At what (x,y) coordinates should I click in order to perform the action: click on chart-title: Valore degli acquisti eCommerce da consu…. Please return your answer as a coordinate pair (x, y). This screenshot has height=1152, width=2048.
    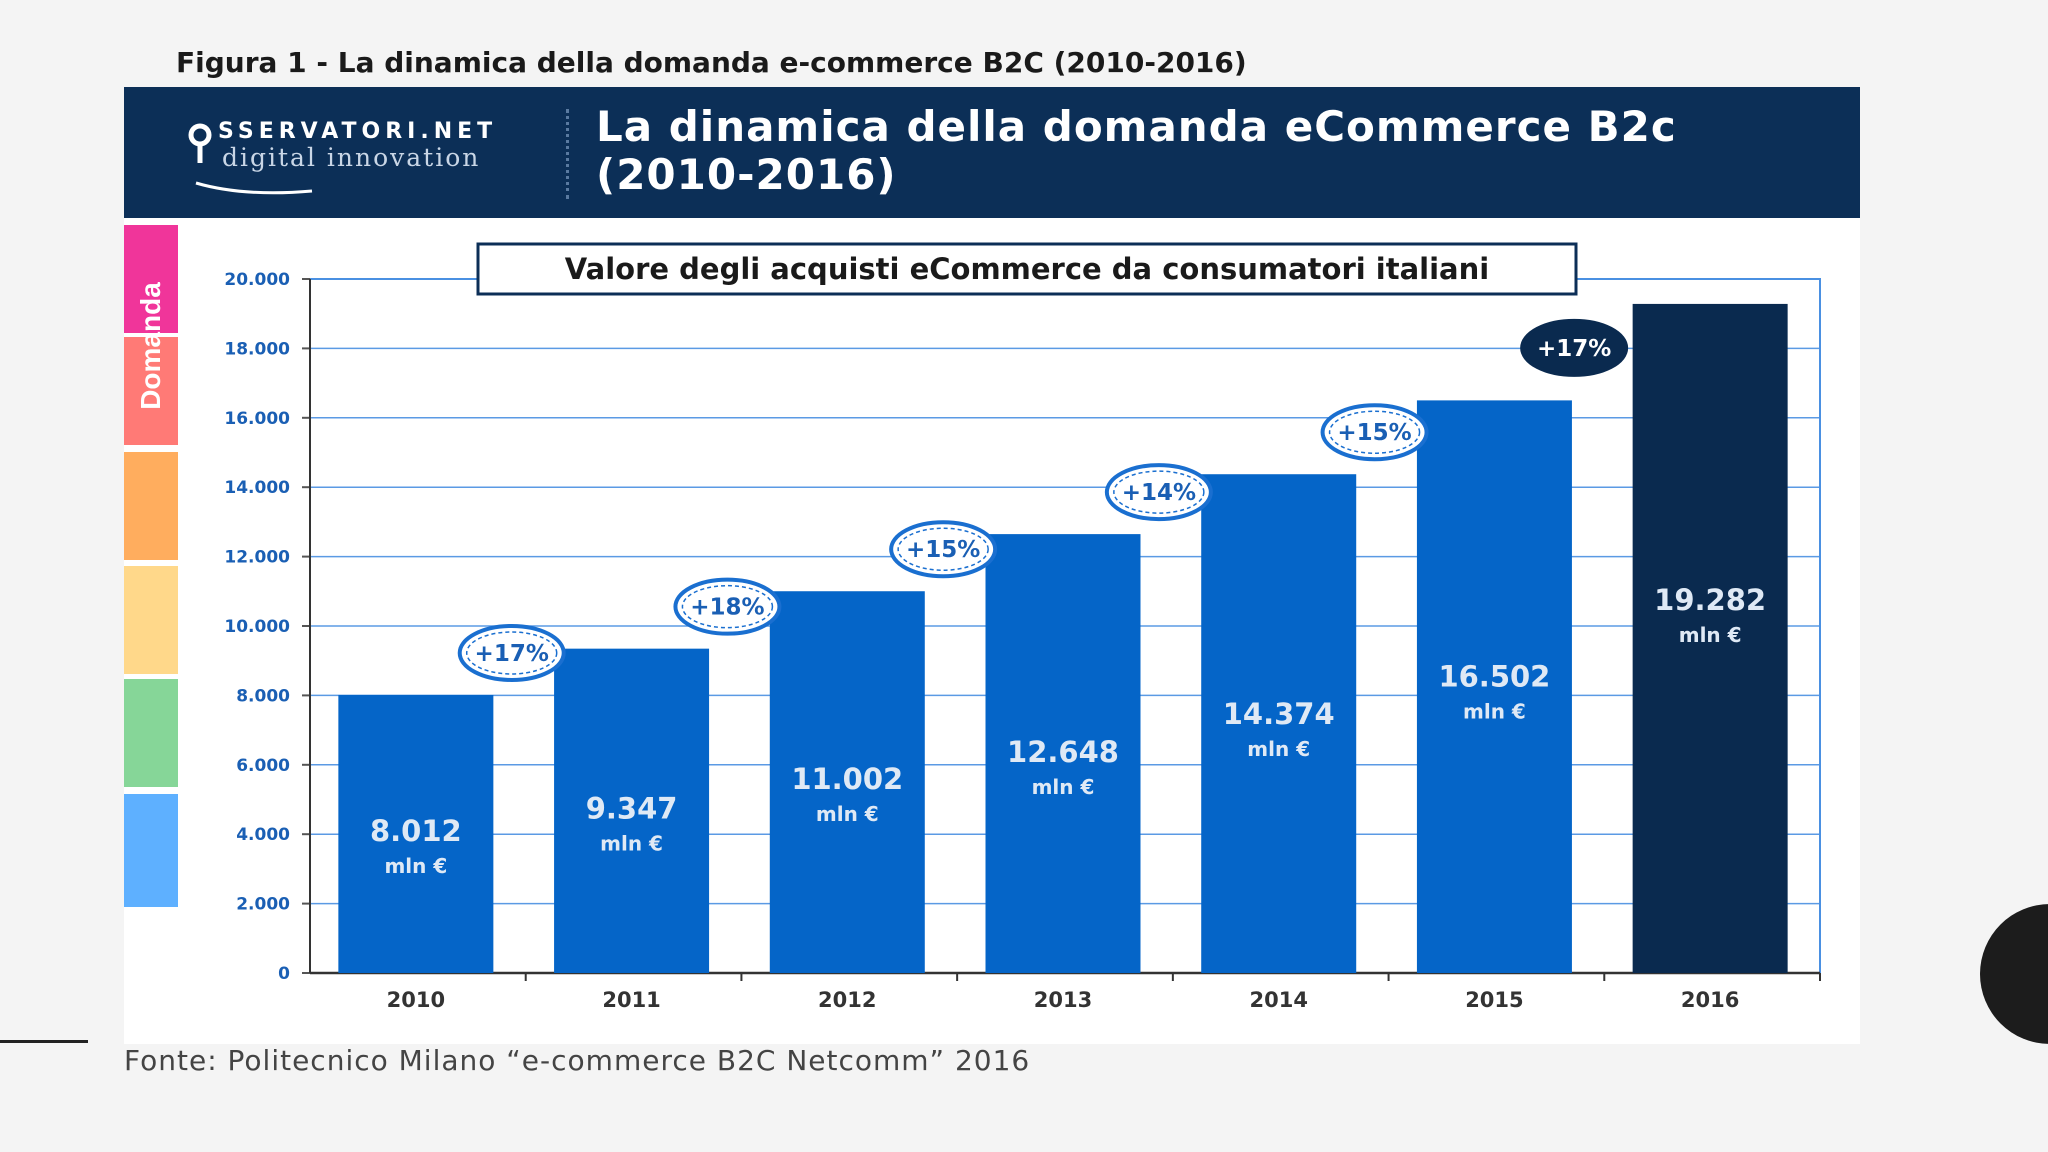
    Looking at the image, I should click on (1027, 269).